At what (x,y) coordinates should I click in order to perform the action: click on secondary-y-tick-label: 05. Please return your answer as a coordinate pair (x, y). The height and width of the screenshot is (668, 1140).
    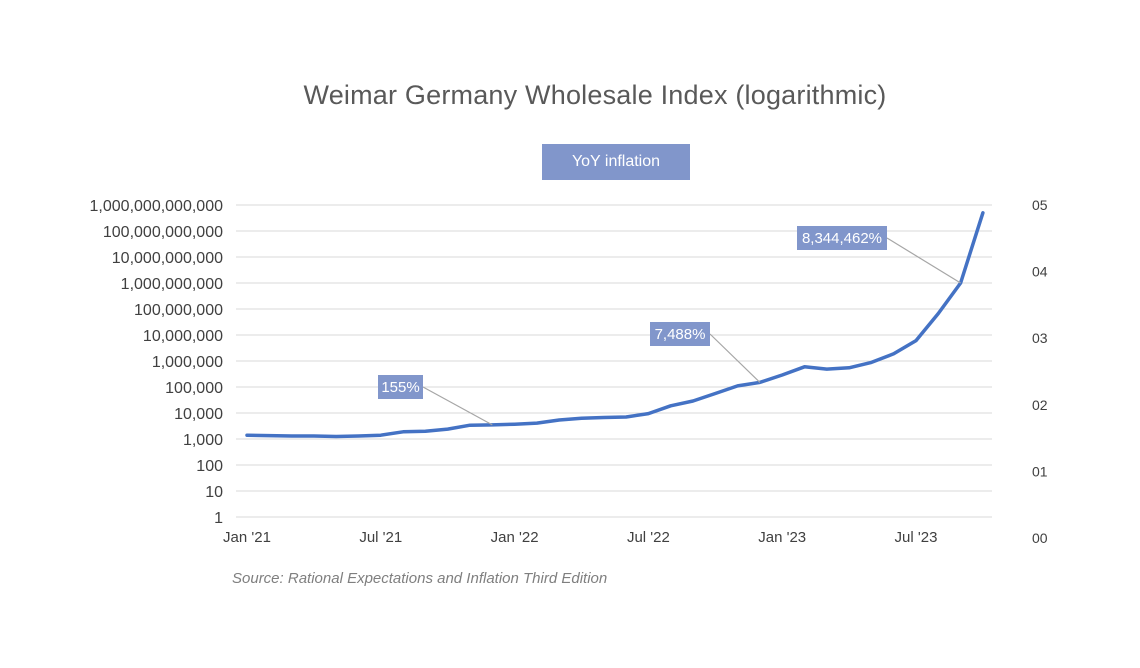
    Looking at the image, I should click on (1040, 205).